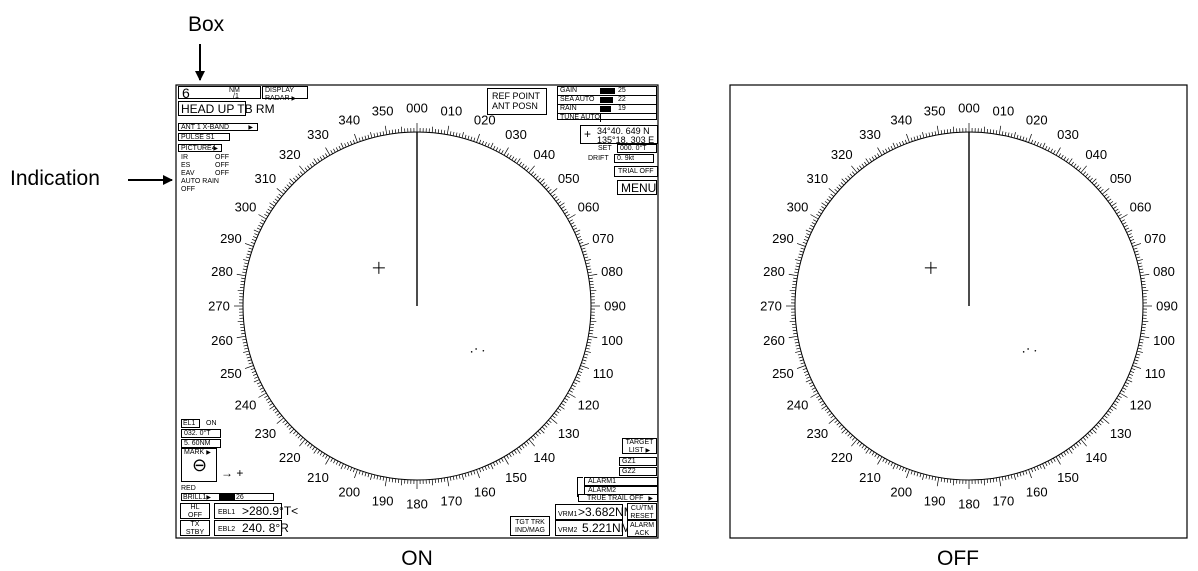 The width and height of the screenshot is (1198, 571). I want to click on mark-button: MARK ▶ ⊖, so click(199, 465).